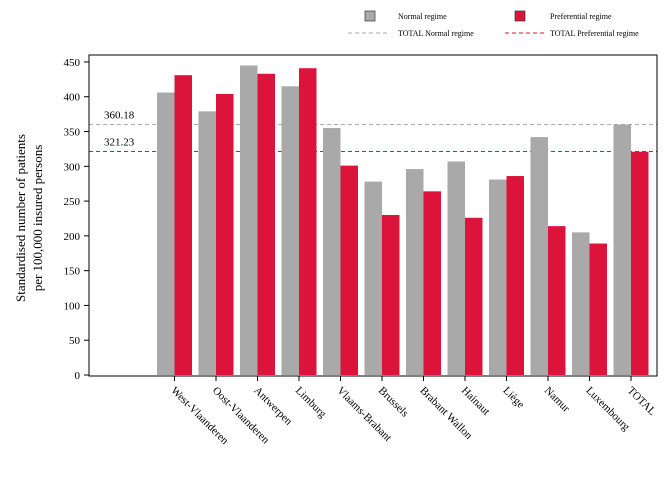  Describe the element at coordinates (72, 98) in the screenshot. I see `y-tick-label: 400` at that location.